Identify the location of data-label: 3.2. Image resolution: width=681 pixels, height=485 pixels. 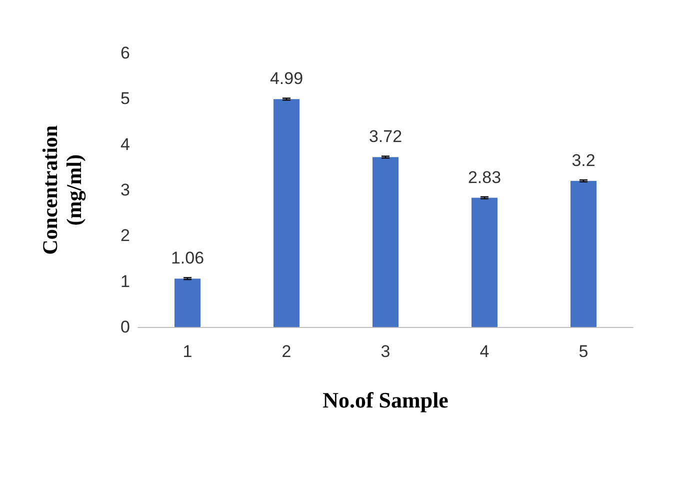
(584, 160).